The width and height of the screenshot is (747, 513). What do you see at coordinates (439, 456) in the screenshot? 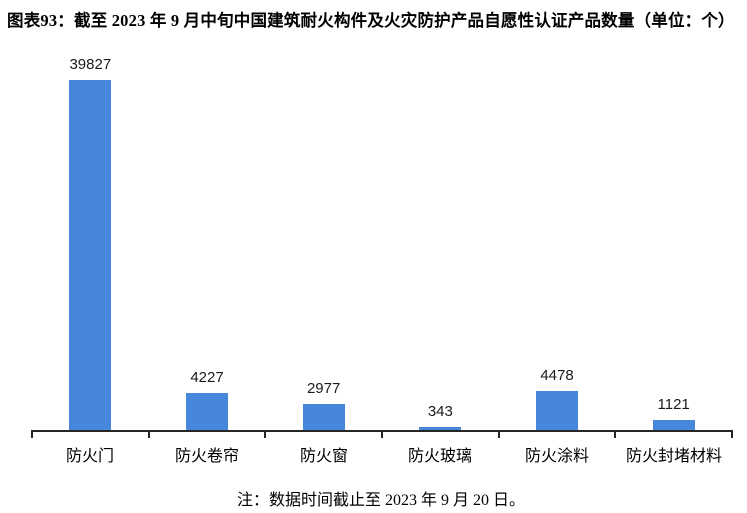
I see `x-axis-label: 防火玻璃` at bounding box center [439, 456].